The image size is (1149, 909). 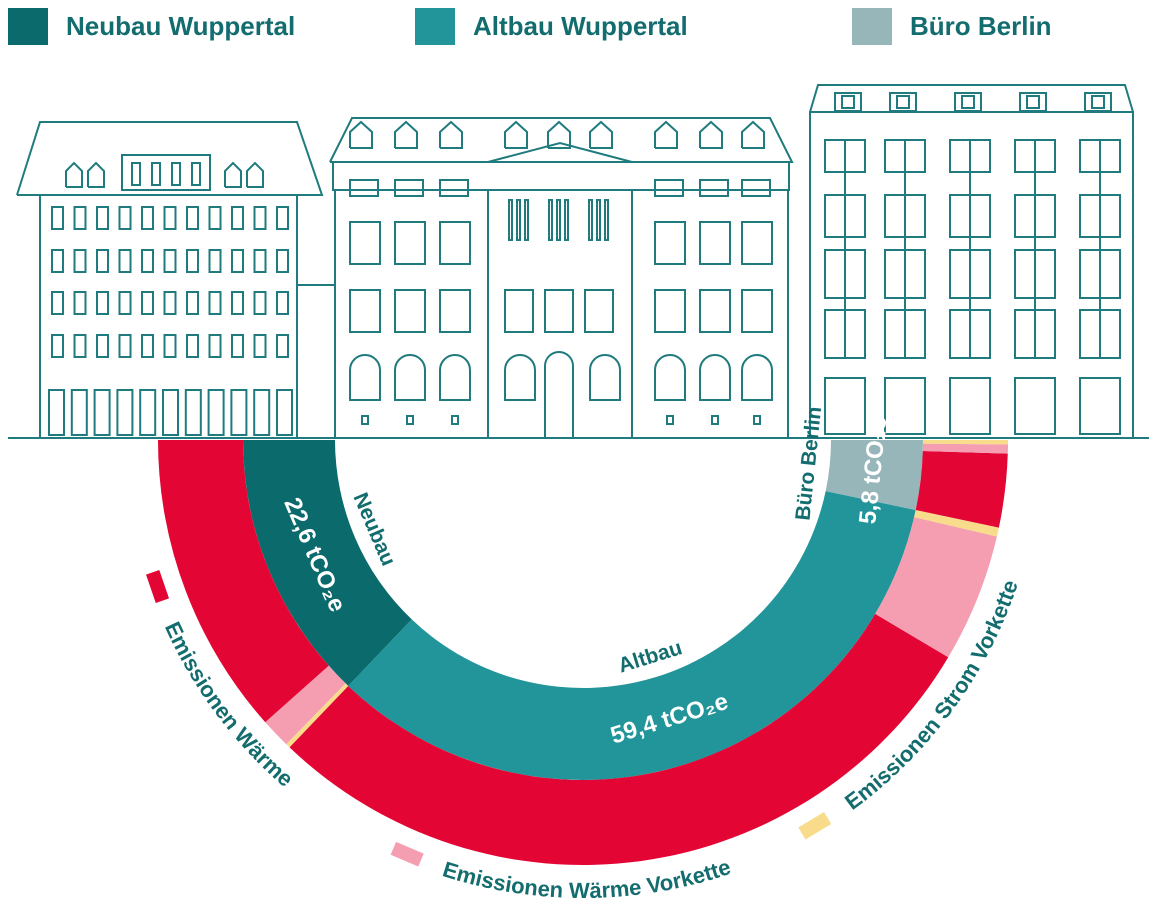 What do you see at coordinates (327, 563) in the screenshot?
I see `inner-segment` at bounding box center [327, 563].